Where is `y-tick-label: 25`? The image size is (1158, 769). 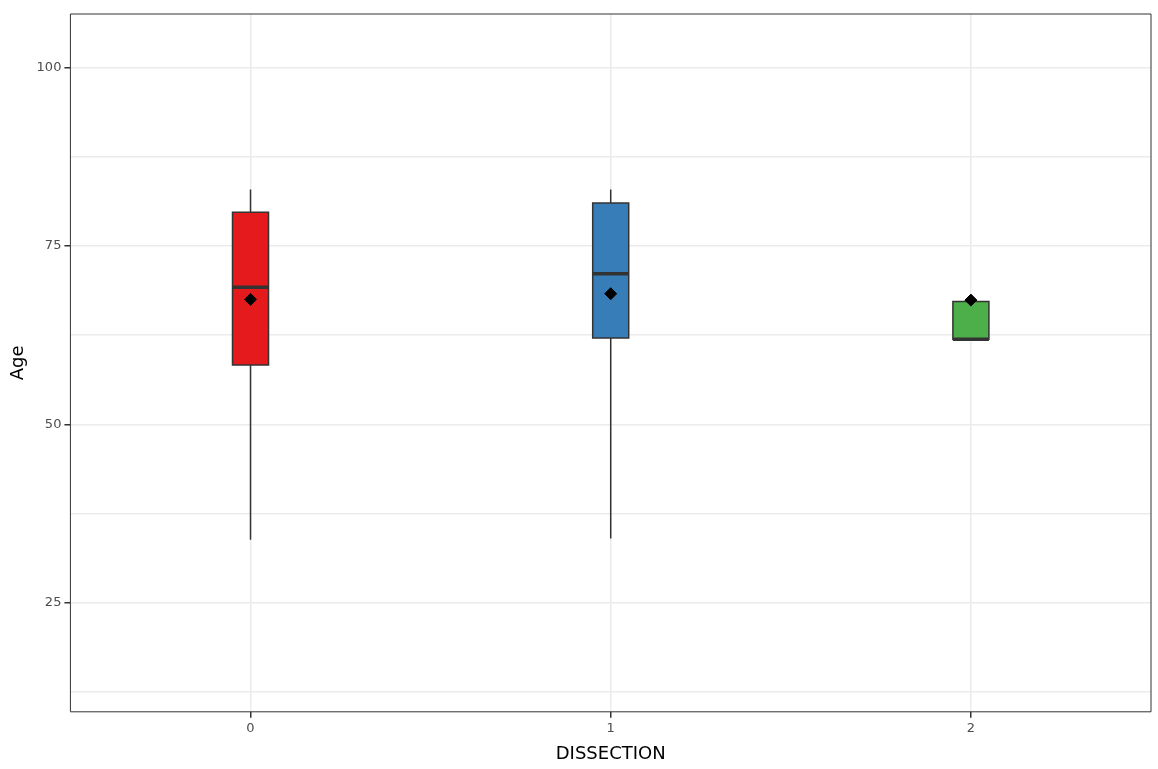
y-tick-label: 25 is located at coordinates (53, 602).